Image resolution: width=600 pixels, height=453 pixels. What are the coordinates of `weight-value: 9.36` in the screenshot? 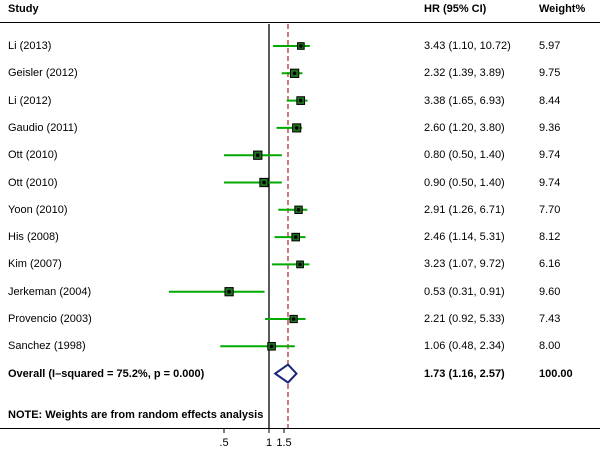 It's located at (550, 127).